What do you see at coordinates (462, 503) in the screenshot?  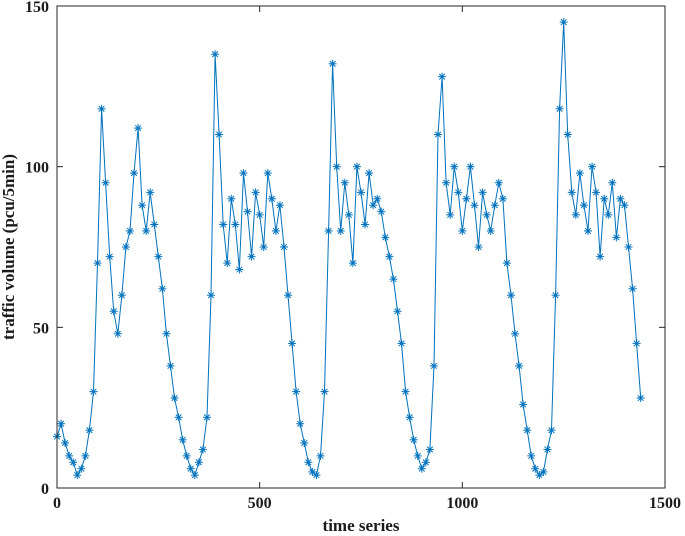 I see `x-tick-label: 1000` at bounding box center [462, 503].